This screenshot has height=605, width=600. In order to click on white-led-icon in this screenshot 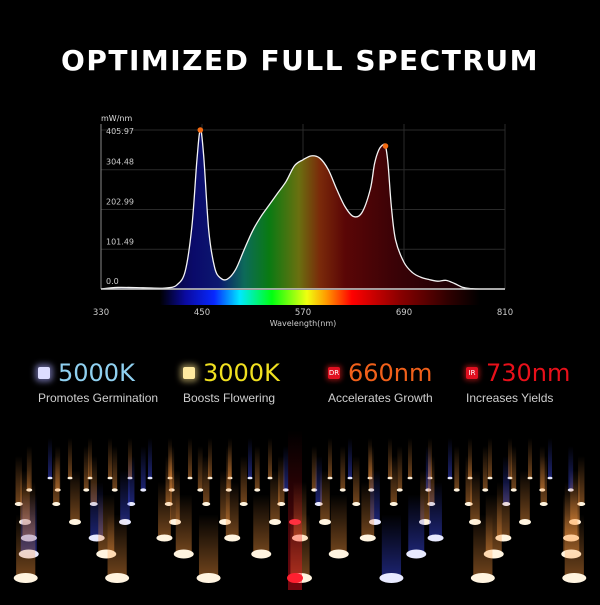, I will do `click(44, 373)`.